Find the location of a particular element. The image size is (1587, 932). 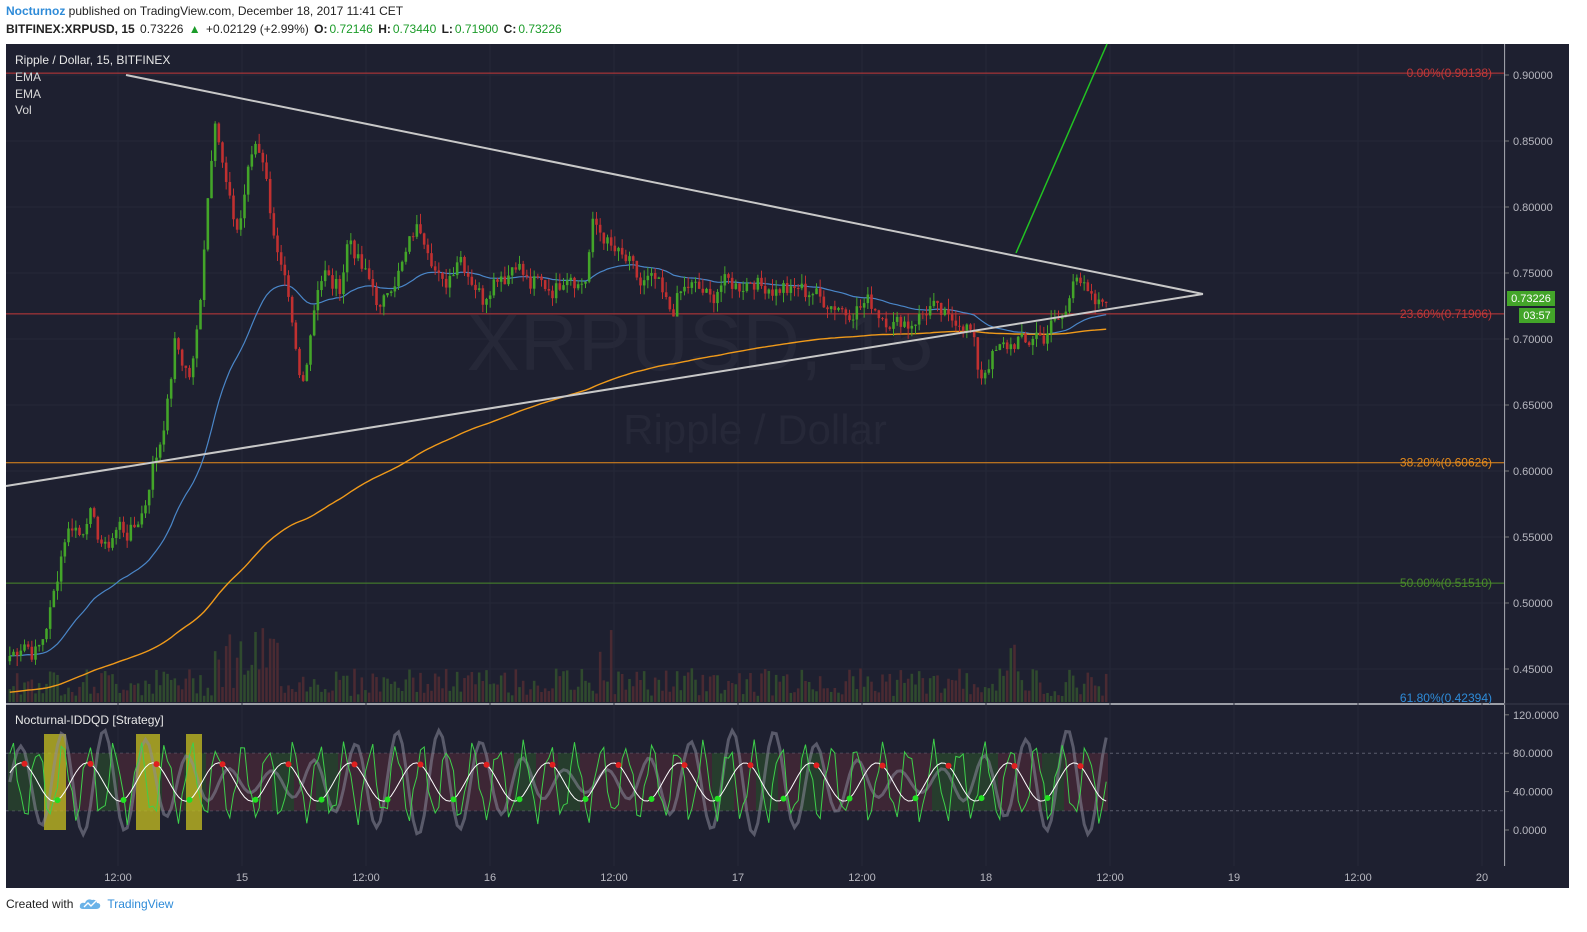

breakout-line is located at coordinates (1061, 148).